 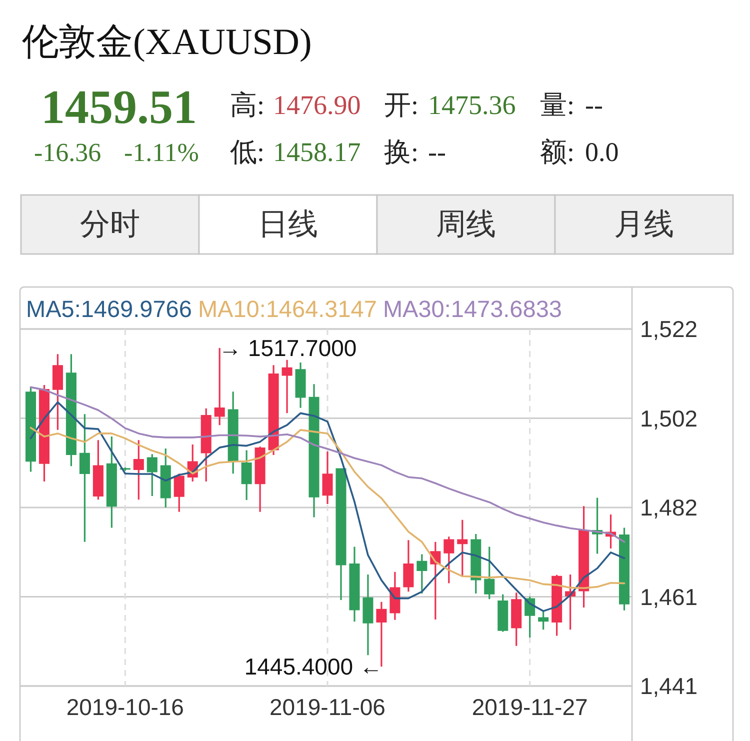 I want to click on text: 换:, so click(x=401, y=152).